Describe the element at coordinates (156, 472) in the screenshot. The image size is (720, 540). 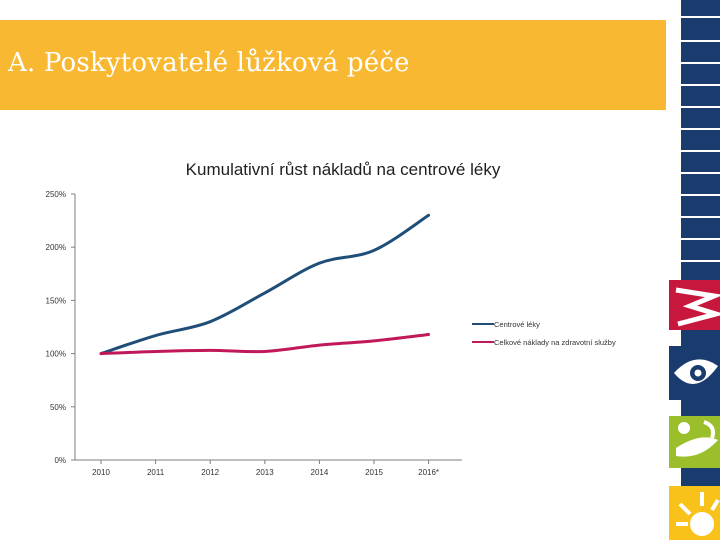
I see `x-tick-label: 2011` at that location.